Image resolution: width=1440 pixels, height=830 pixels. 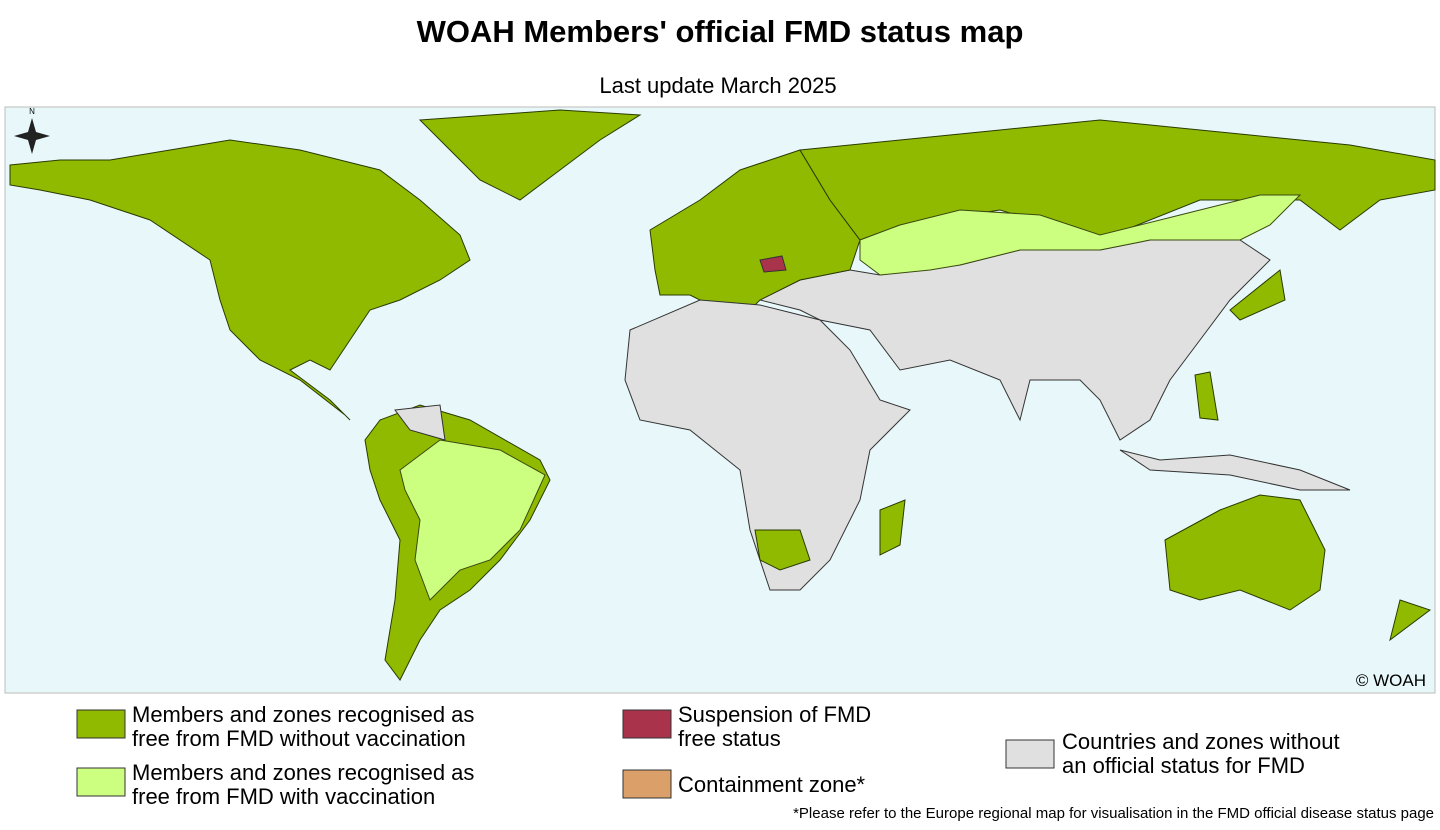 What do you see at coordinates (755, 235) in the screenshot?
I see `europe` at bounding box center [755, 235].